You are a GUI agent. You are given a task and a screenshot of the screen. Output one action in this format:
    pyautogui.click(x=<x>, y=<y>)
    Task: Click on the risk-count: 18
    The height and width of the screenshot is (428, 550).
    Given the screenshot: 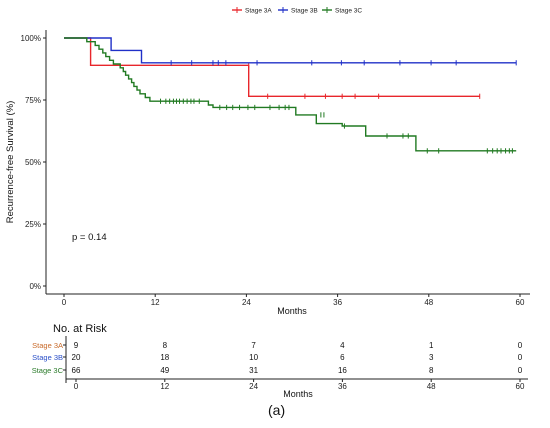 What is the action you would take?
    pyautogui.click(x=164, y=357)
    